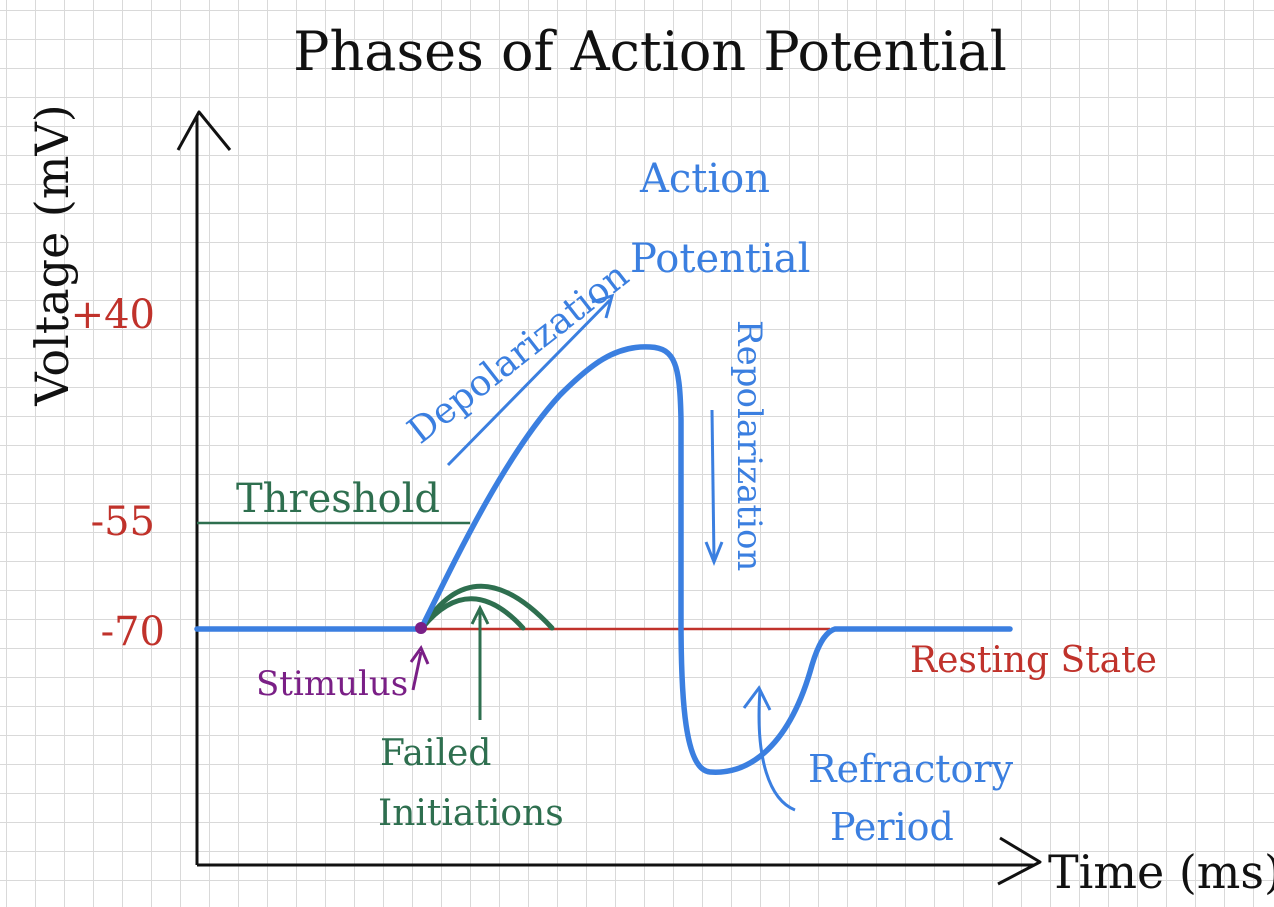  Describe the element at coordinates (1161, 872) in the screenshot. I see `x-axis-label: Time (ms)` at that location.